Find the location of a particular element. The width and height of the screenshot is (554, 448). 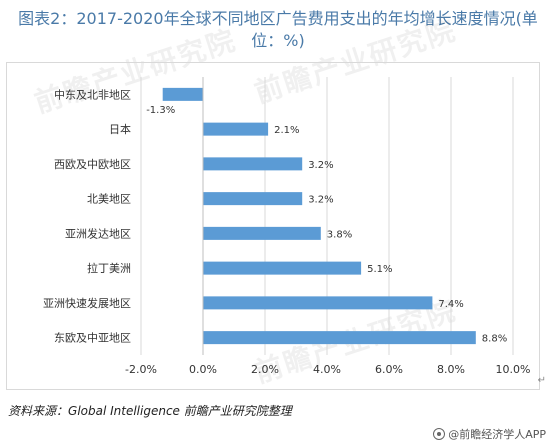

x-tick-label: 6.0% is located at coordinates (389, 369).